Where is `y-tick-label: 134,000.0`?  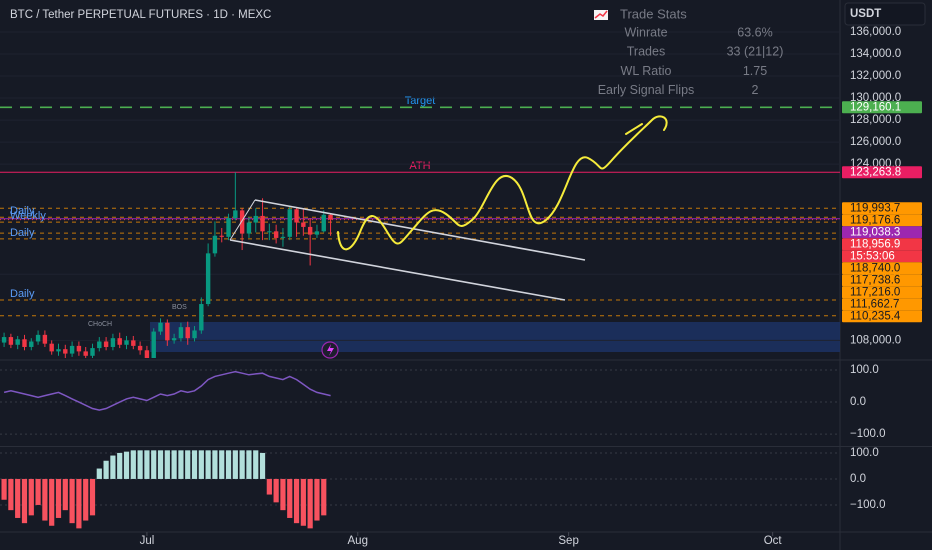
y-tick-label: 134,000.0 is located at coordinates (875, 54).